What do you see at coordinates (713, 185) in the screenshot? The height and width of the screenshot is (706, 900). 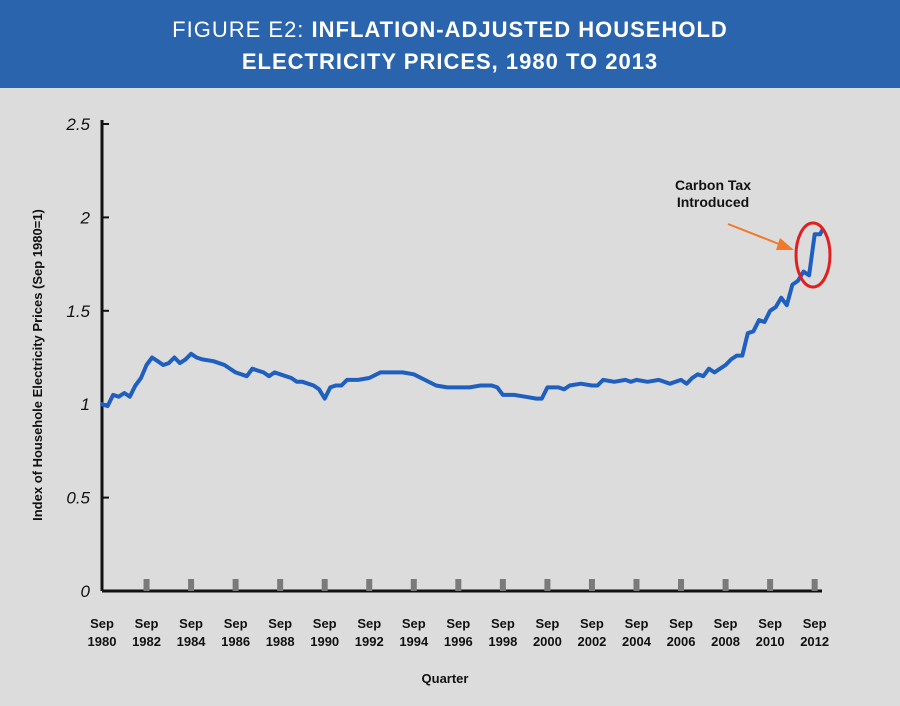 I see `annotation-text-line-1: Carbon Tax` at bounding box center [713, 185].